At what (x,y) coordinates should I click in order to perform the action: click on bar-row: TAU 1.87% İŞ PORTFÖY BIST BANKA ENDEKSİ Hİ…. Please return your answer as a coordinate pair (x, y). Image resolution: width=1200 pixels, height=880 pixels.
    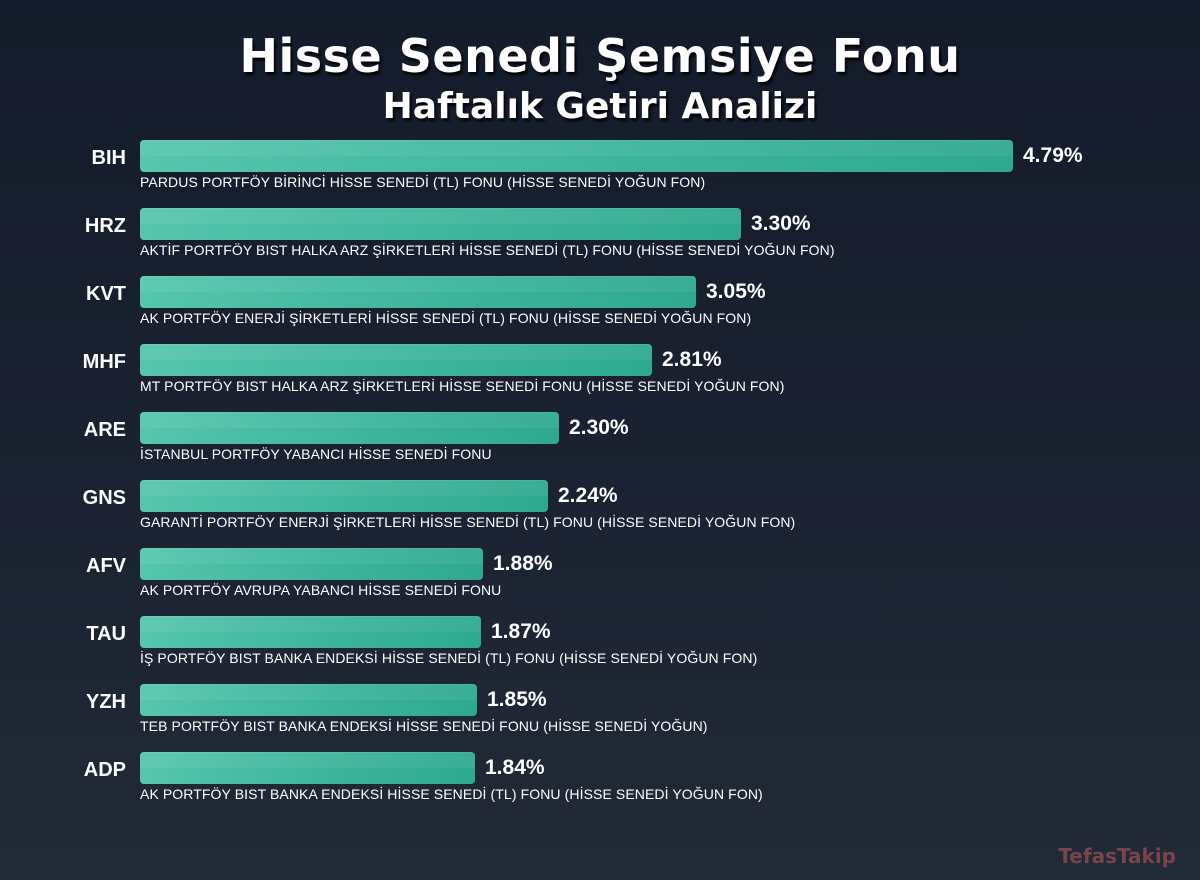
    Looking at the image, I should click on (600, 649).